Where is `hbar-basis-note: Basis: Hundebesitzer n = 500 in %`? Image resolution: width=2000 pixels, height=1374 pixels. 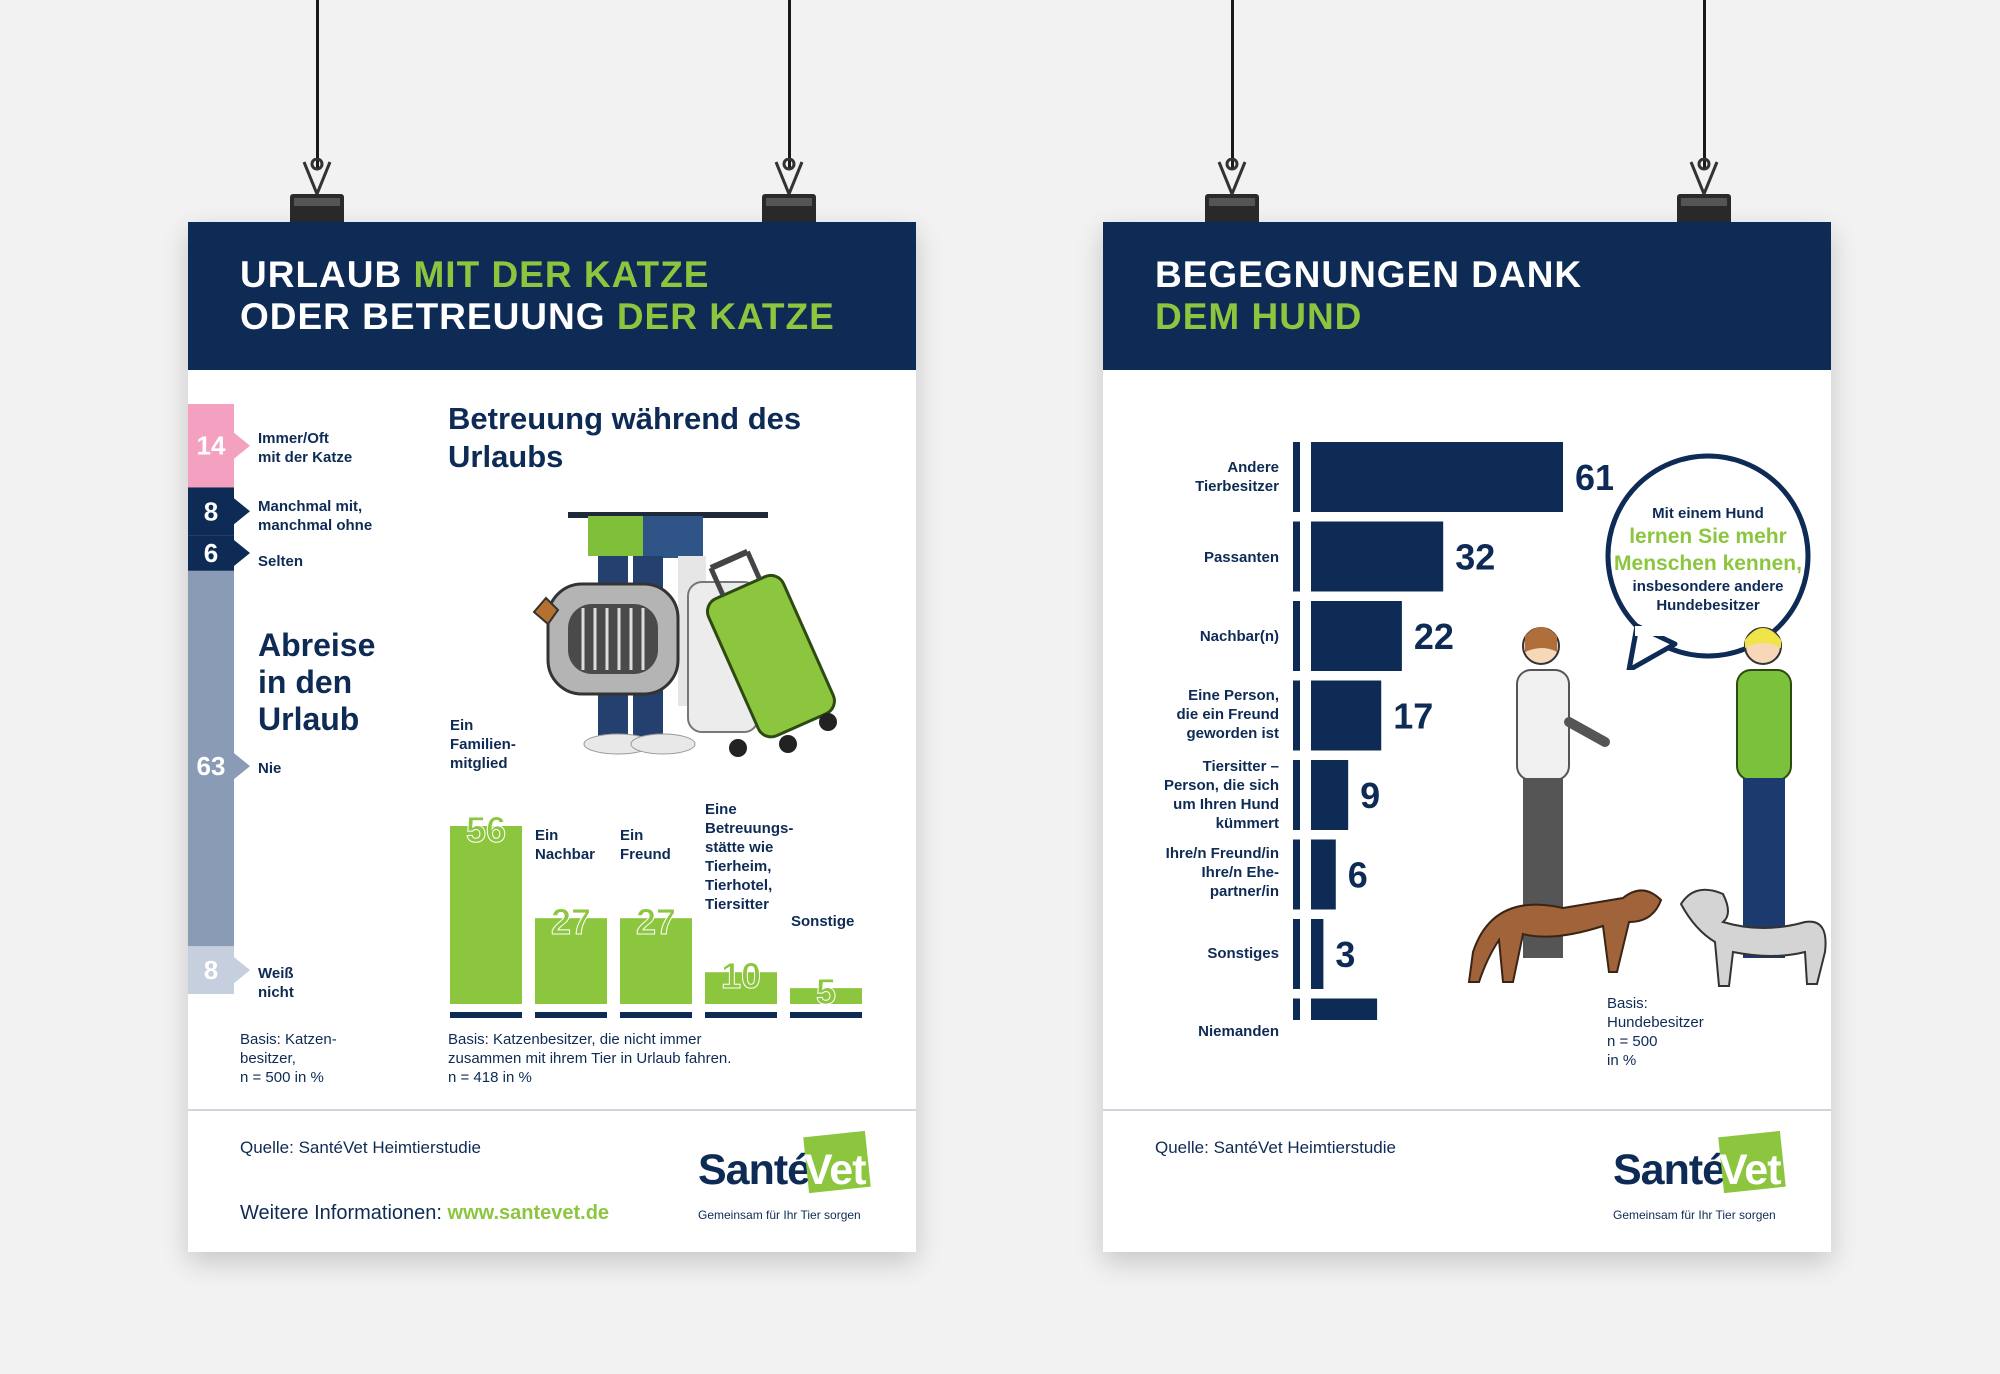
hbar-basis-note: Basis: Hundebesitzer n = 500 in % is located at coordinates (1655, 1032).